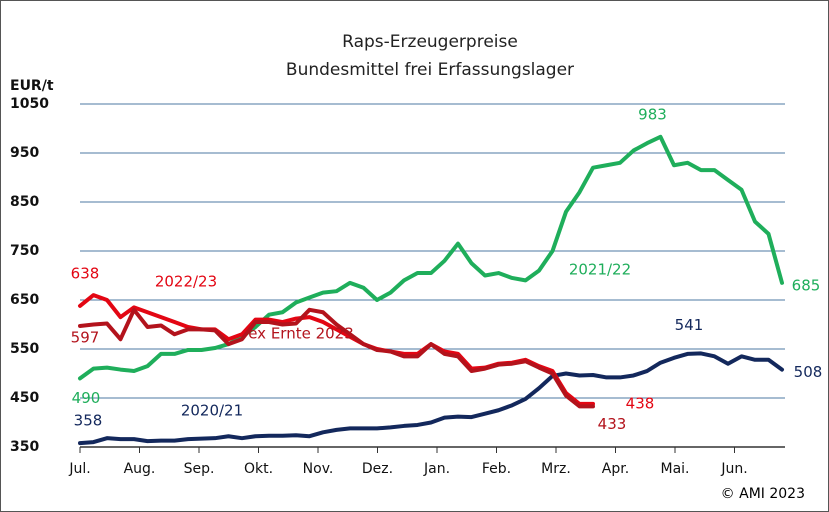 This screenshot has height=512, width=829. I want to click on y-tick-label: 550, so click(24, 349).